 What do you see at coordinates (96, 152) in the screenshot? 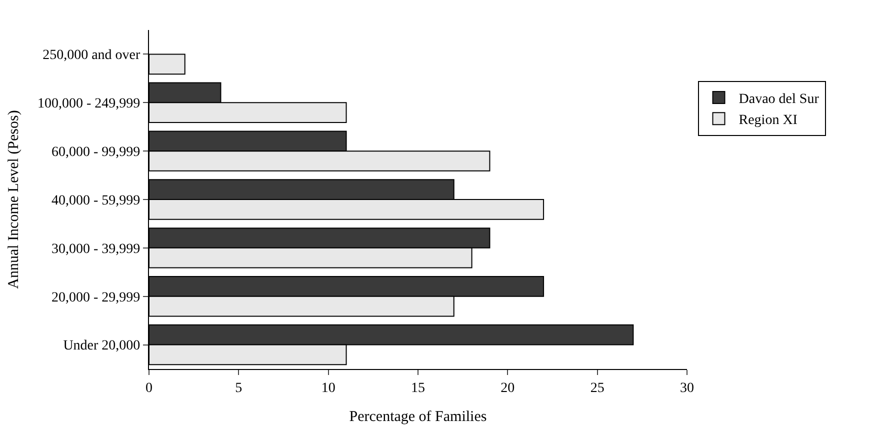
I see `y-tick-label: 60,000 - 99,999` at bounding box center [96, 152].